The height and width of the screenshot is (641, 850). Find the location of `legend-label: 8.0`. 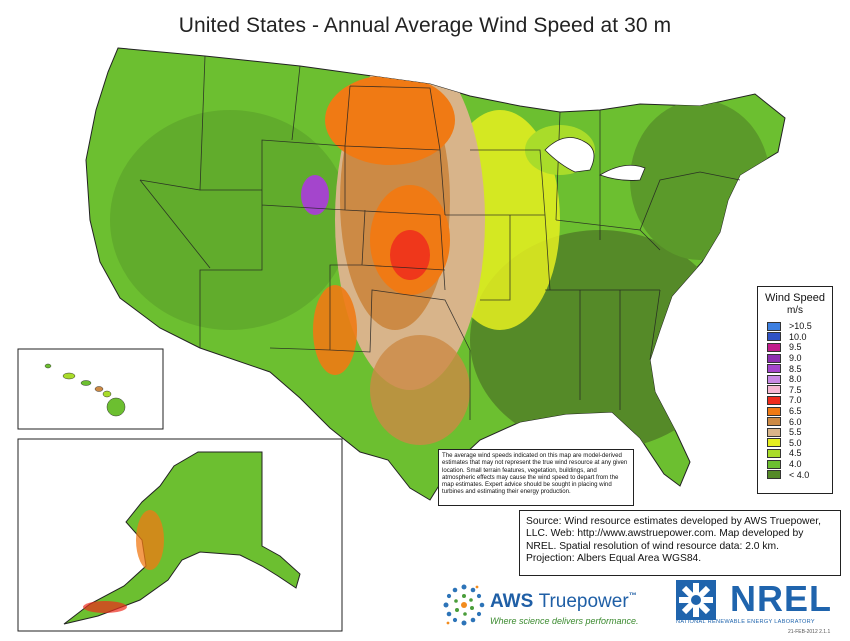

legend-label: 8.0 is located at coordinates (795, 379).